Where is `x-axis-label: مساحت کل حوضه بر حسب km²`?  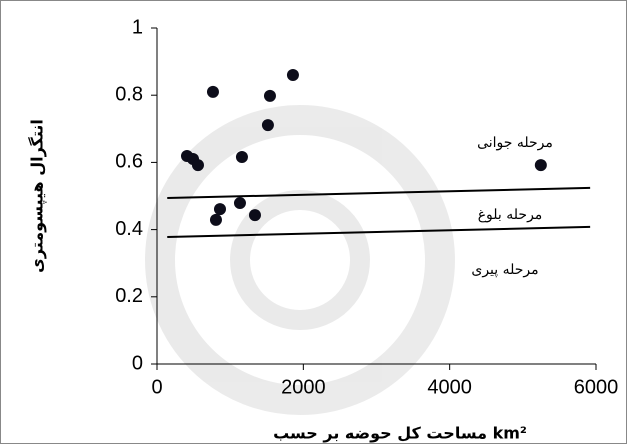
x-axis-label: مساحت کل حوضه بر حسب km² is located at coordinates (400, 433).